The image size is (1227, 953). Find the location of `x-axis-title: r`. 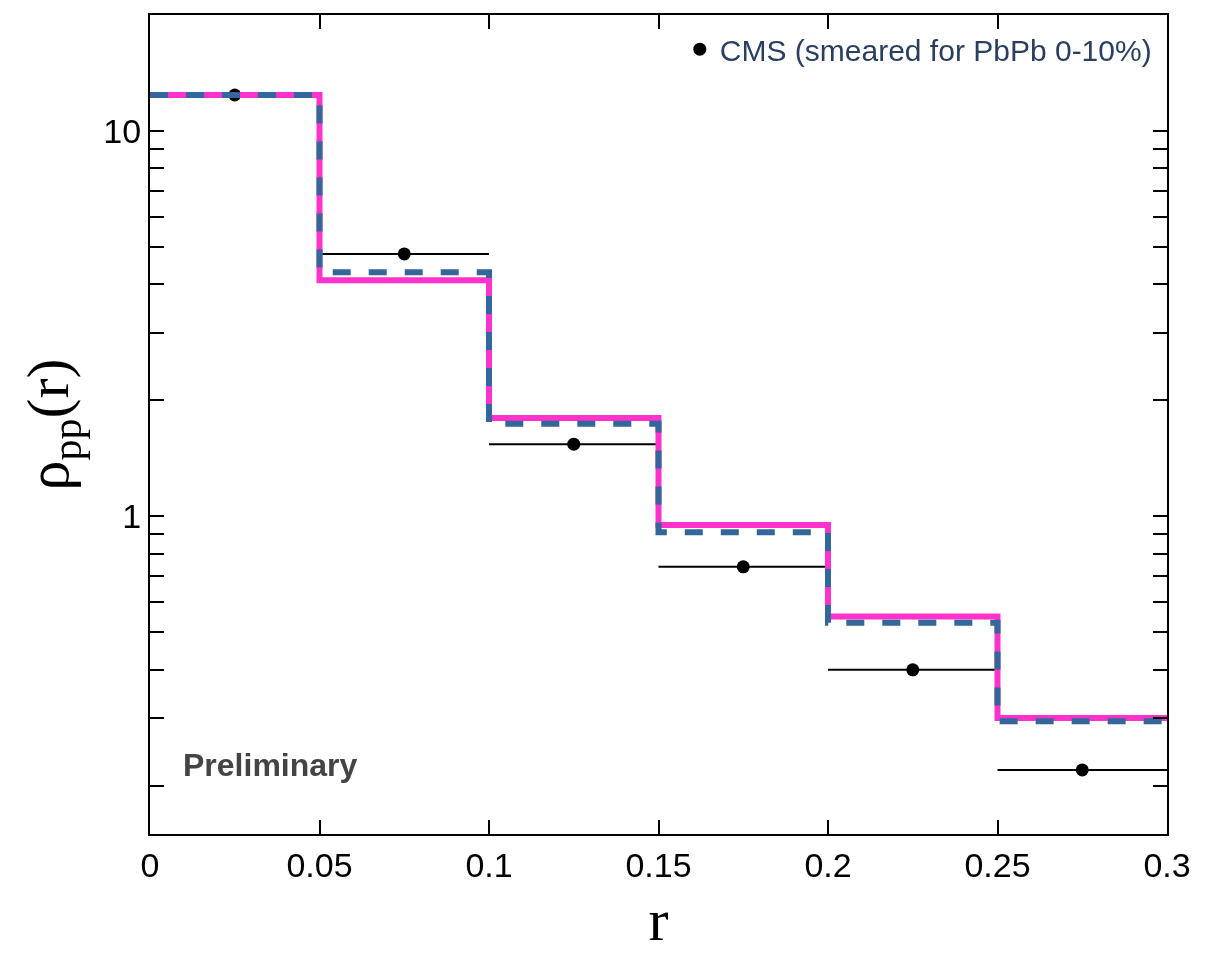

x-axis-title: r is located at coordinates (658, 919).